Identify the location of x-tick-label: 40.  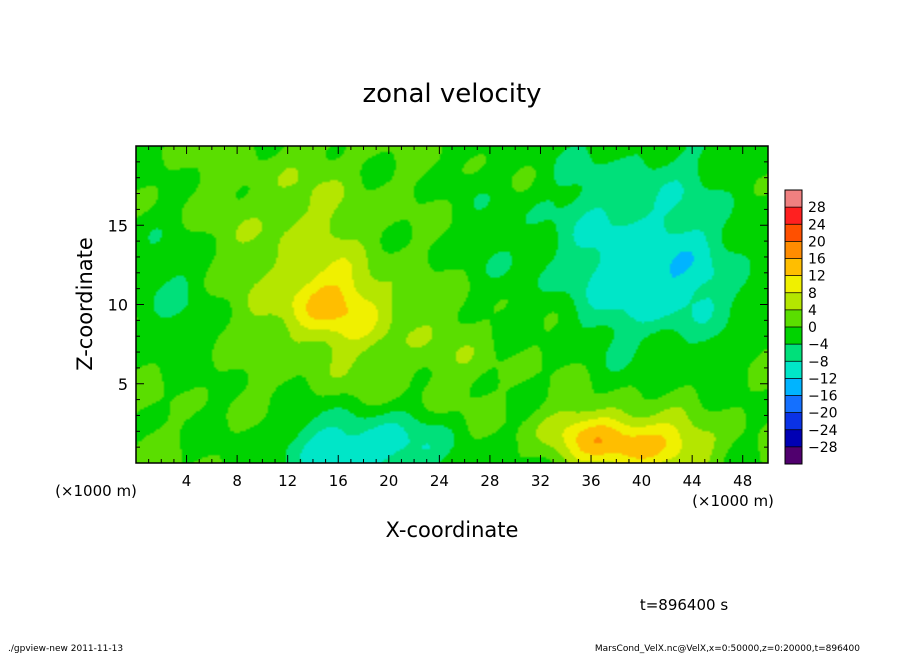
(641, 481).